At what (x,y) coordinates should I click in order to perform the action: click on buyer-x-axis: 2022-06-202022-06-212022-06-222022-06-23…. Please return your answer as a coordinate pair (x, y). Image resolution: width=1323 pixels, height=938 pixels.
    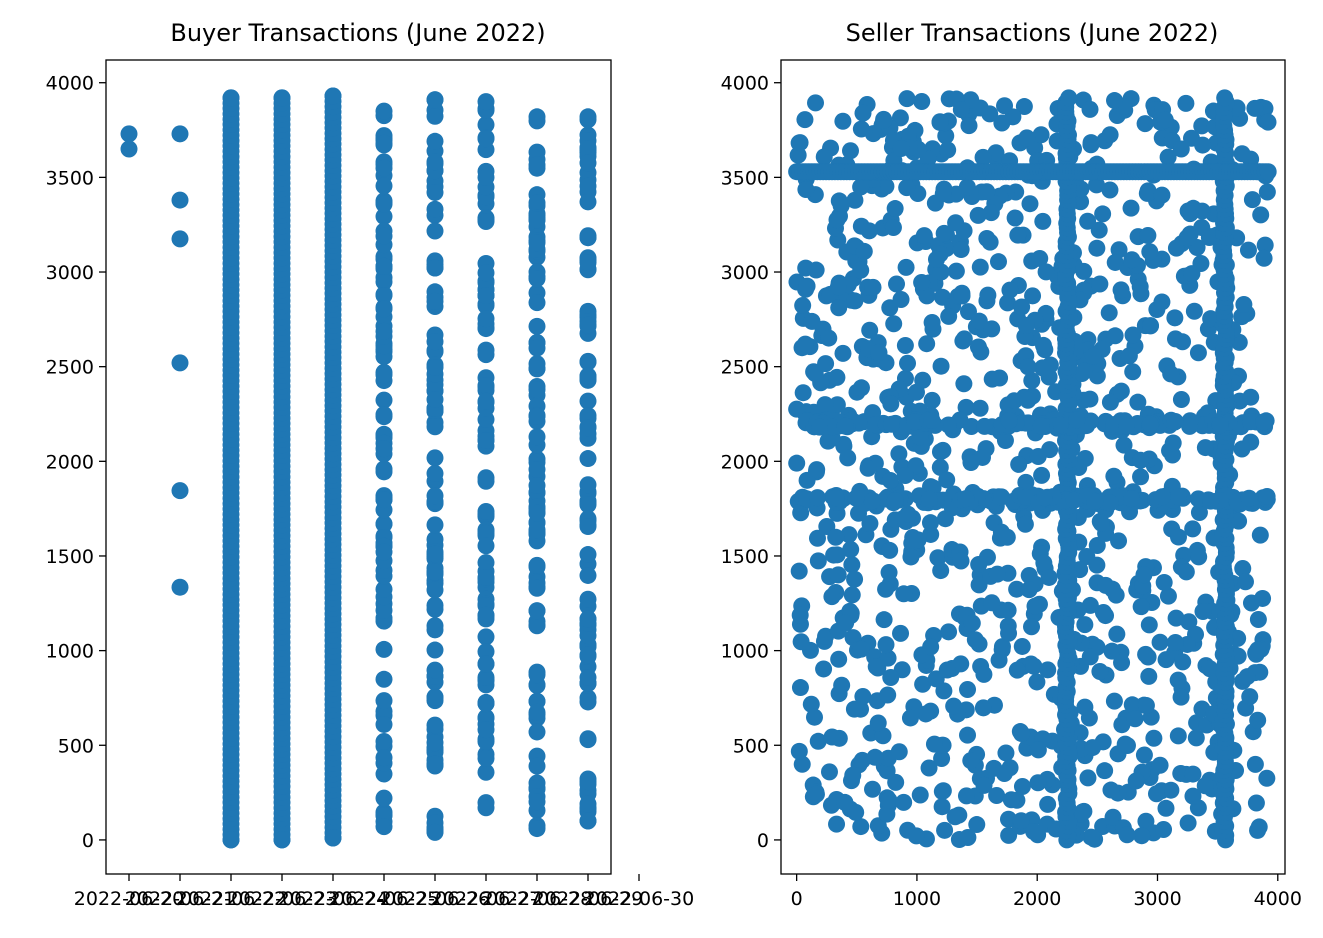
    Looking at the image, I should click on (384, 892).